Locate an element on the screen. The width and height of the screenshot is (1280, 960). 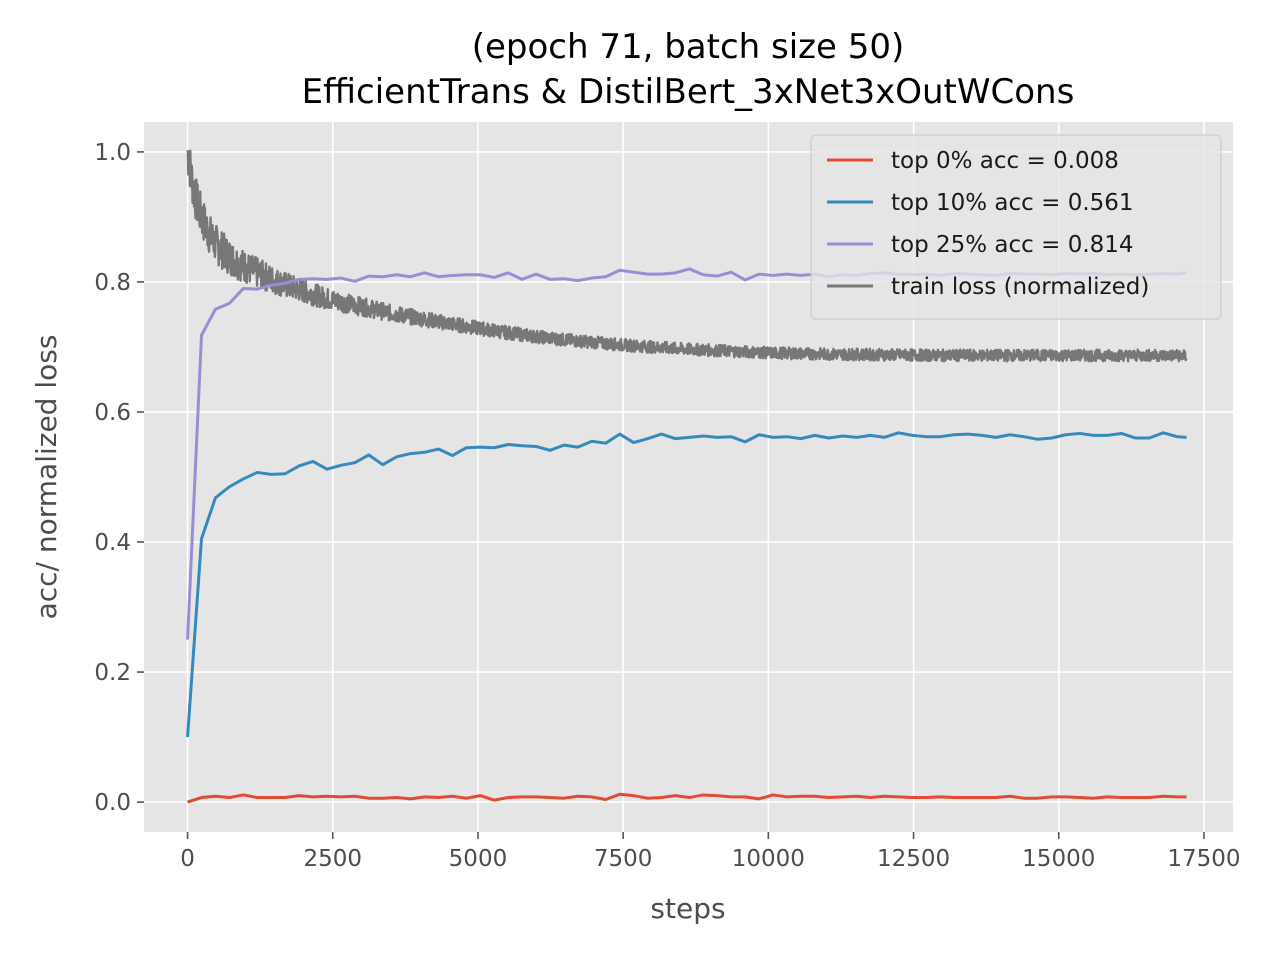
legend-label: top 0% acc = 0.008 is located at coordinates (1005, 161).